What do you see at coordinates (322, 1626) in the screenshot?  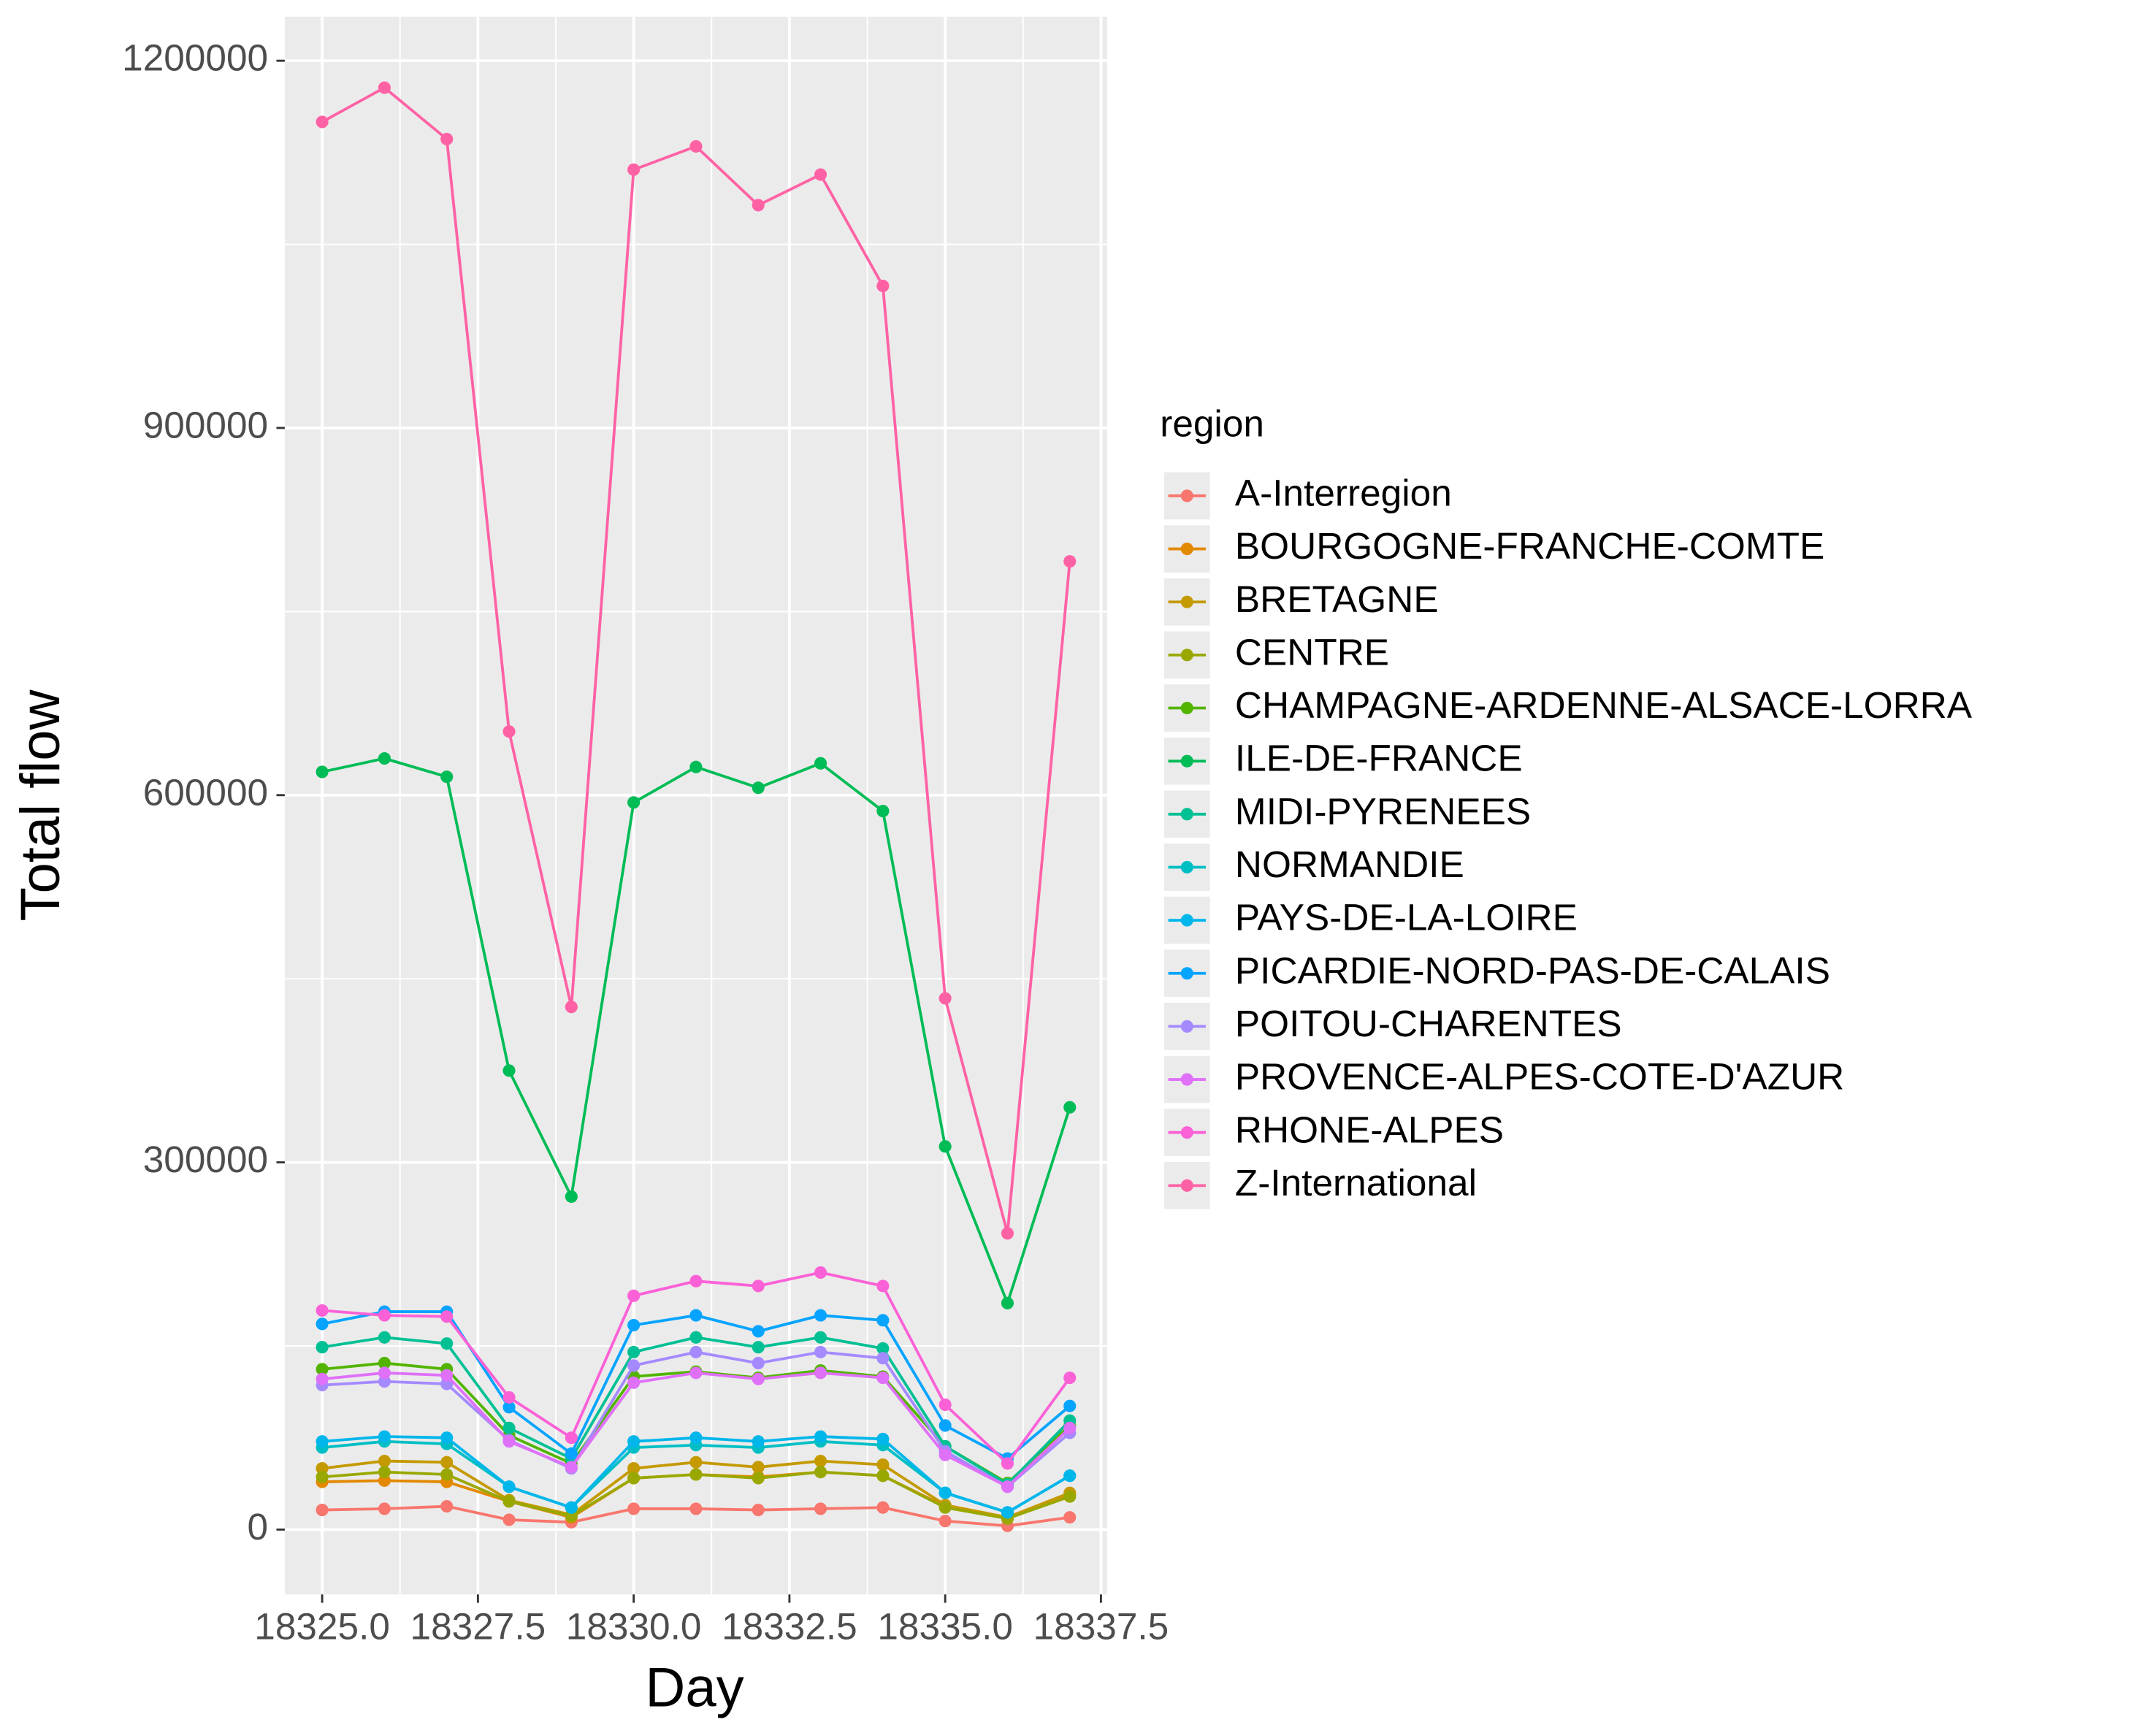 I see `x-tick-label: 18325.0` at bounding box center [322, 1626].